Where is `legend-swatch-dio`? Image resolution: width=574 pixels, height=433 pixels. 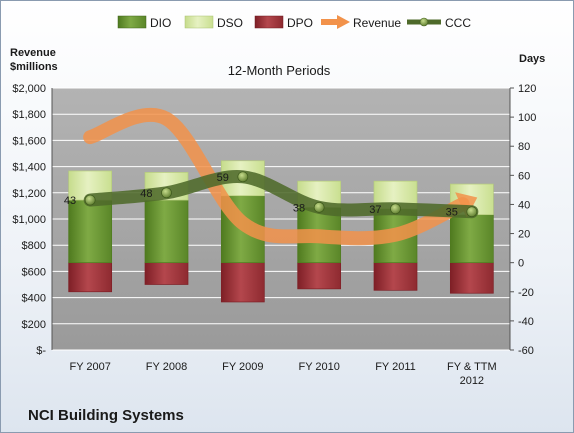 legend-swatch-dio is located at coordinates (132, 22).